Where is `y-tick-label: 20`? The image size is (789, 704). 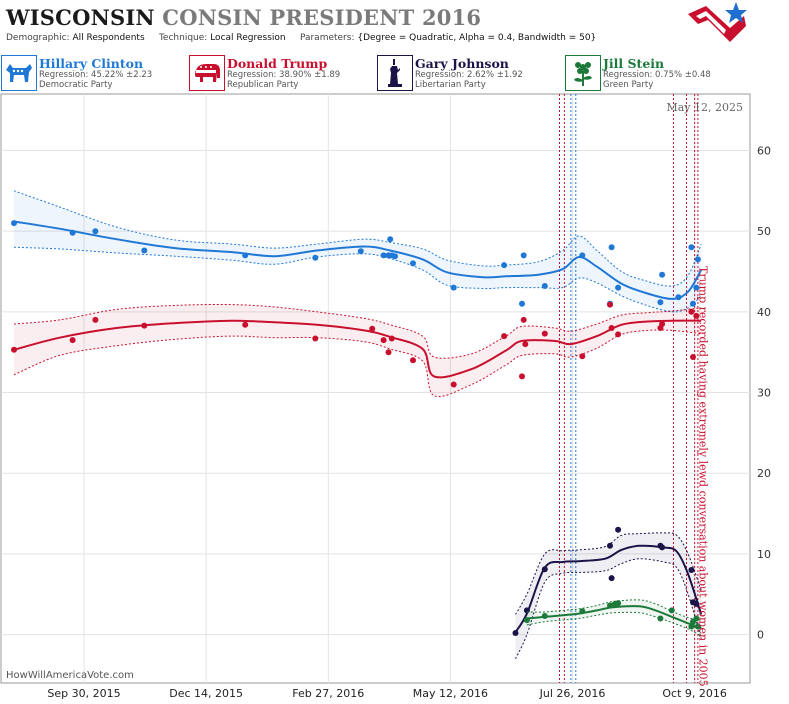
y-tick-label: 20 is located at coordinates (764, 473).